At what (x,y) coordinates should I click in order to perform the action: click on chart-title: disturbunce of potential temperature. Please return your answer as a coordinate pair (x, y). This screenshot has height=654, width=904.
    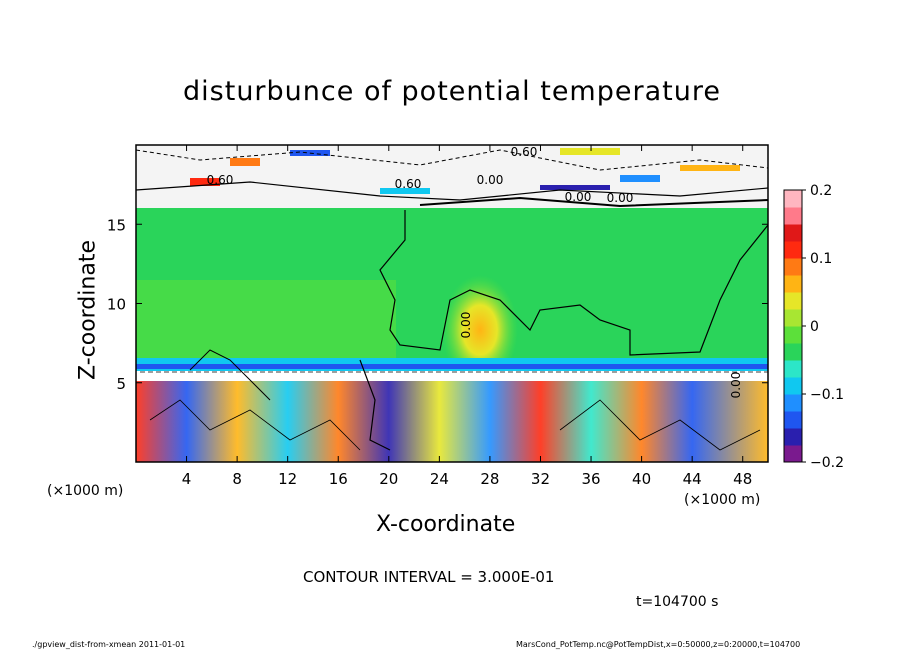
    Looking at the image, I should click on (452, 91).